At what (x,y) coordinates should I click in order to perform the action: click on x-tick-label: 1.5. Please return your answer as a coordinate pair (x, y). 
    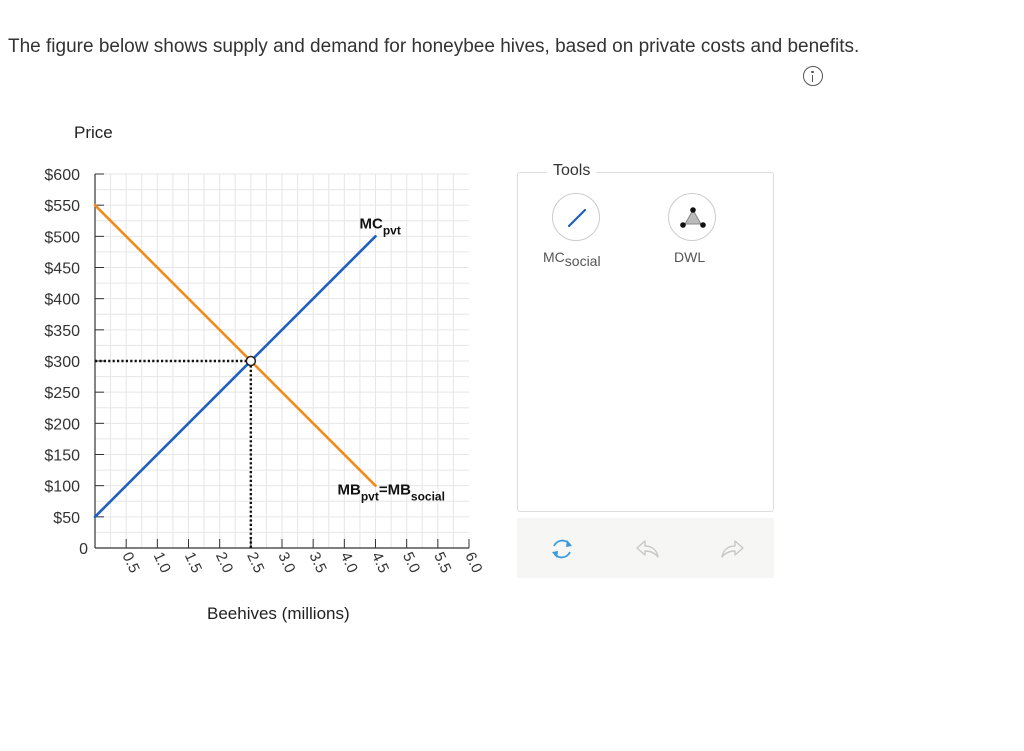
    Looking at the image, I should click on (193, 563).